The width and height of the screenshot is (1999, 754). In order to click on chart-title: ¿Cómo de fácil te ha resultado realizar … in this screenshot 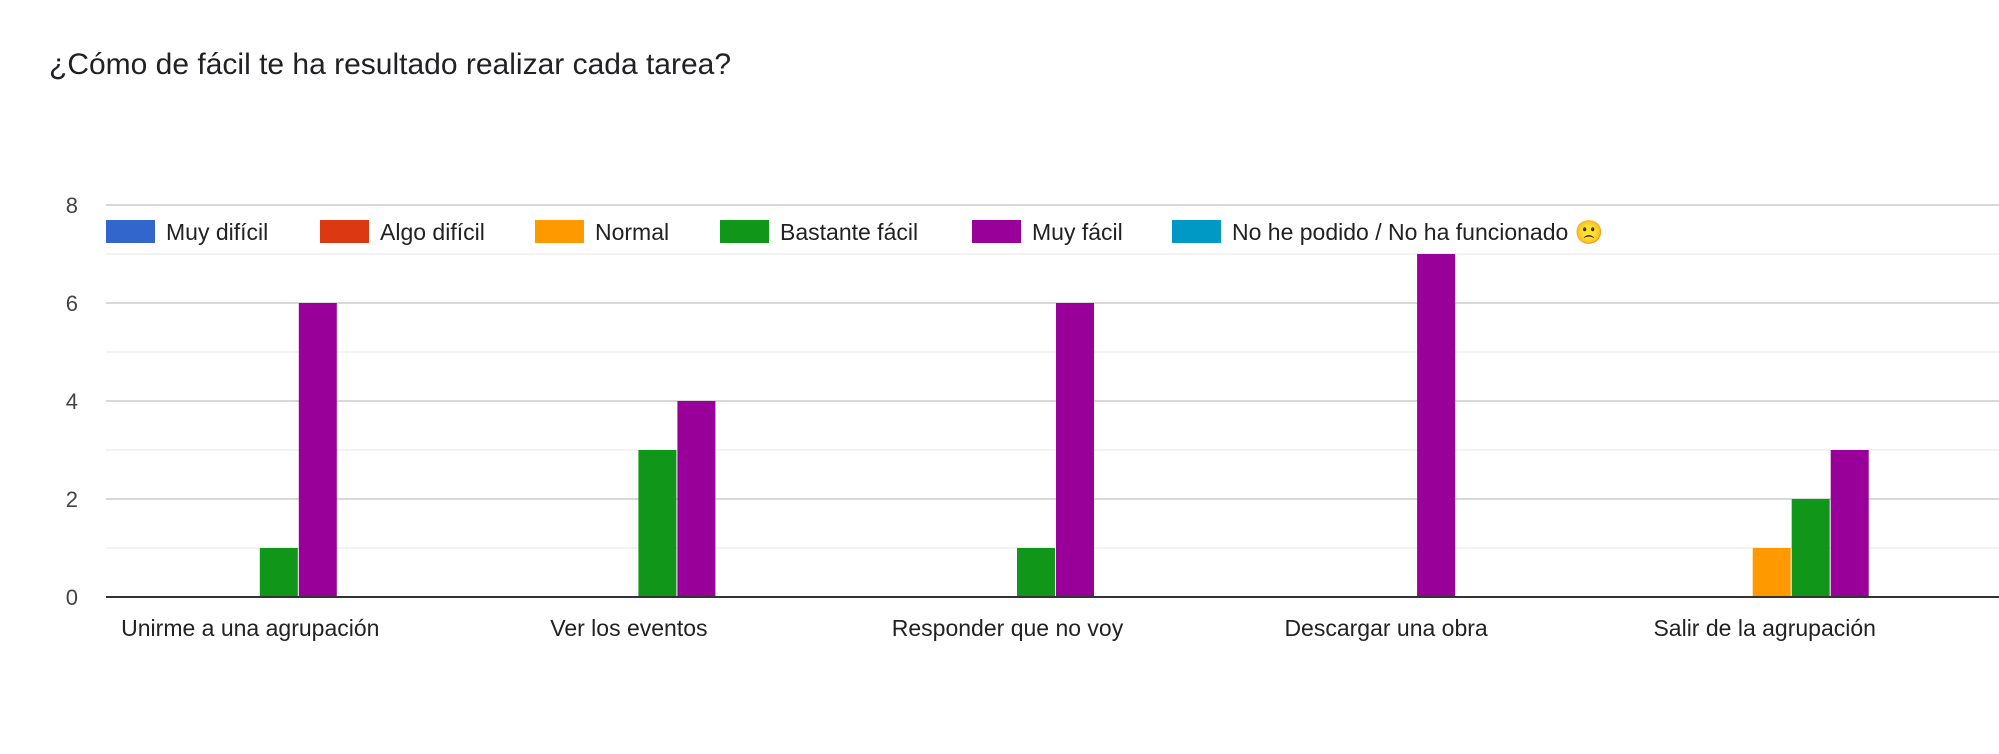, I will do `click(390, 64)`.